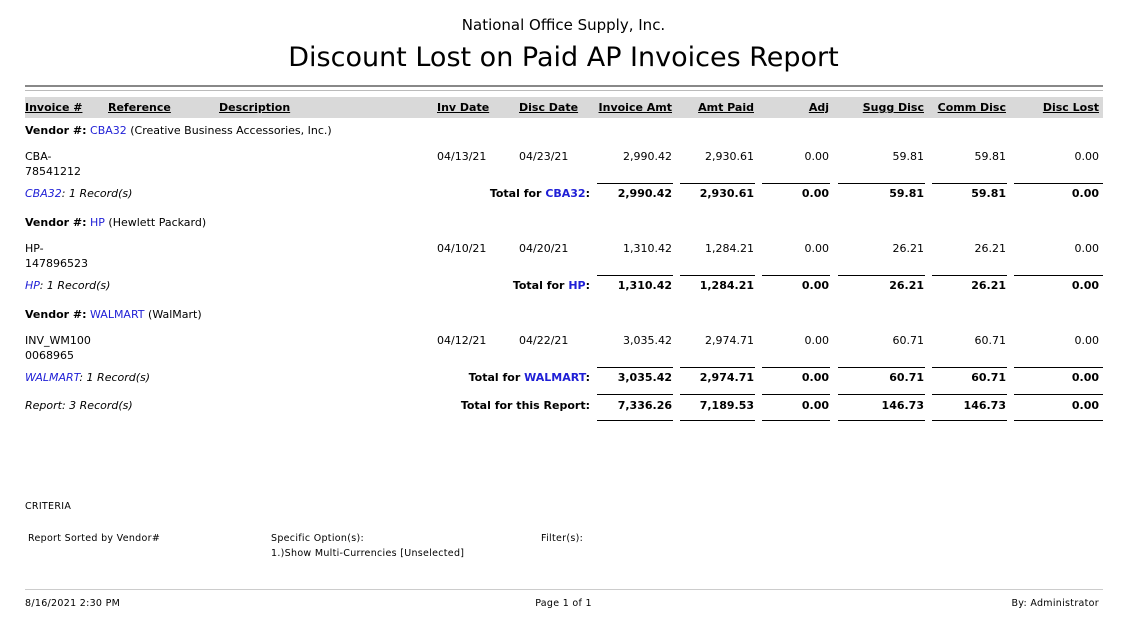 The width and height of the screenshot is (1127, 629). What do you see at coordinates (544, 156) in the screenshot?
I see `disc-date: 04/23/21` at bounding box center [544, 156].